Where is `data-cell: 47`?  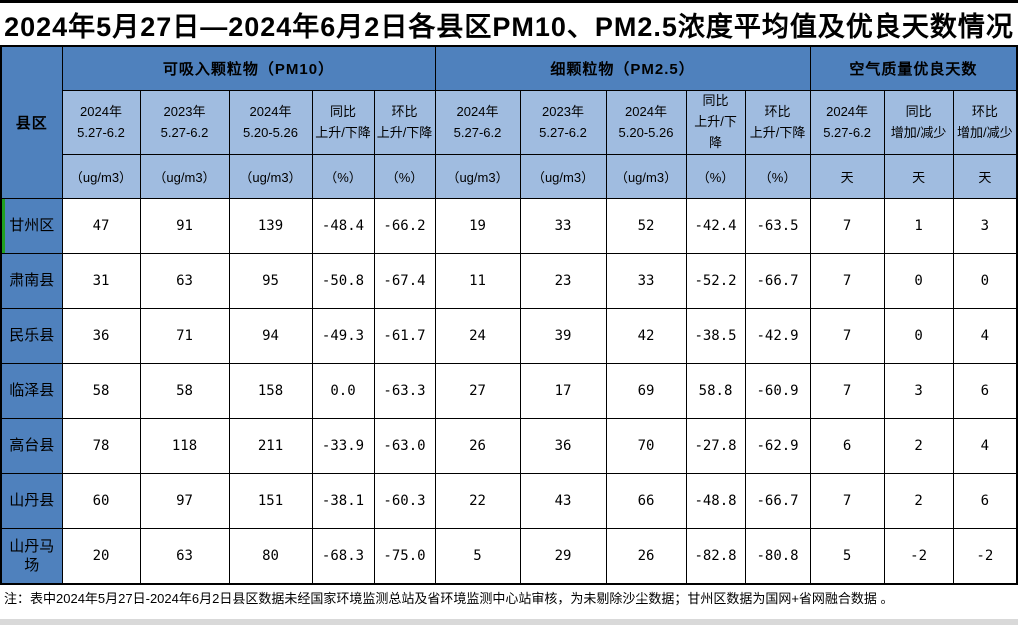
data-cell: 47 is located at coordinates (101, 226).